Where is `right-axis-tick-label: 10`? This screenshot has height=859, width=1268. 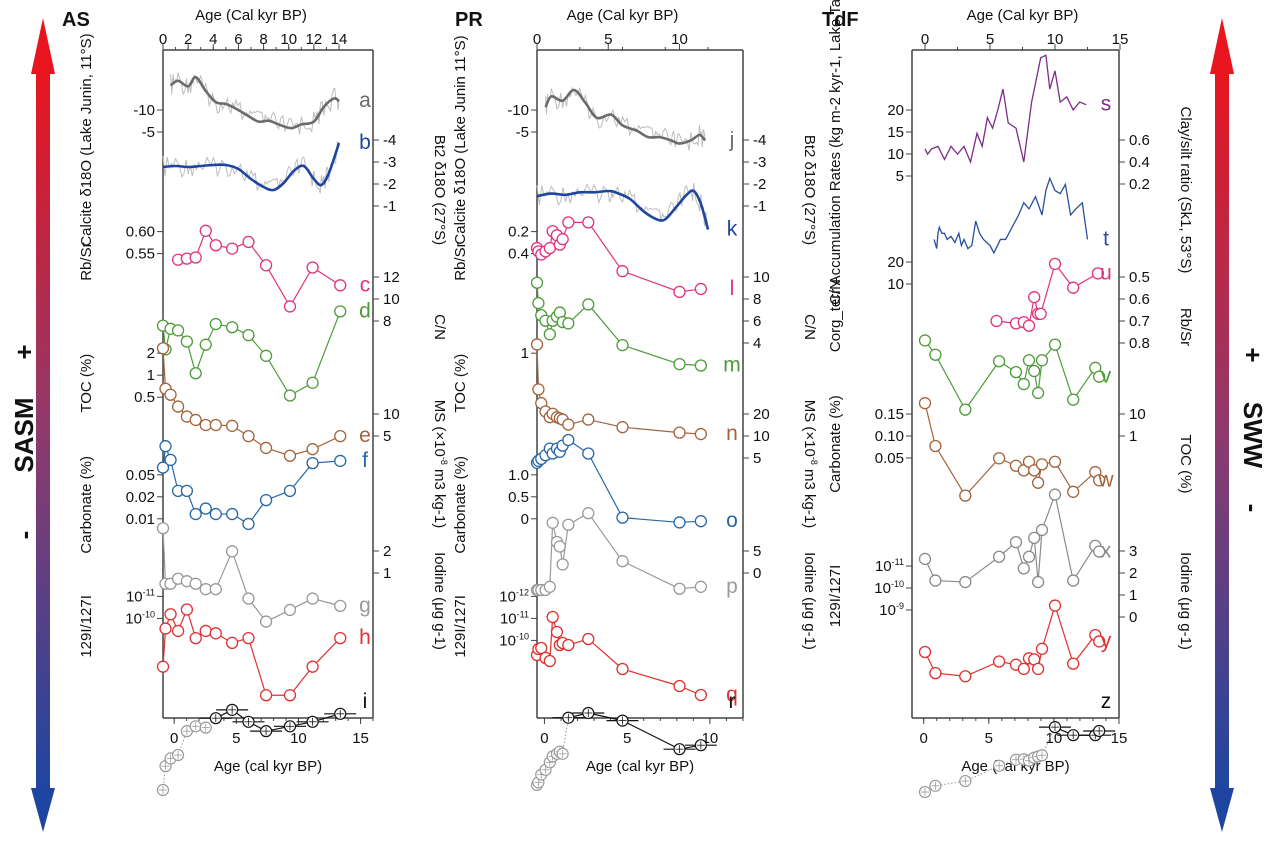
right-axis-tick-label: 10 is located at coordinates (761, 277).